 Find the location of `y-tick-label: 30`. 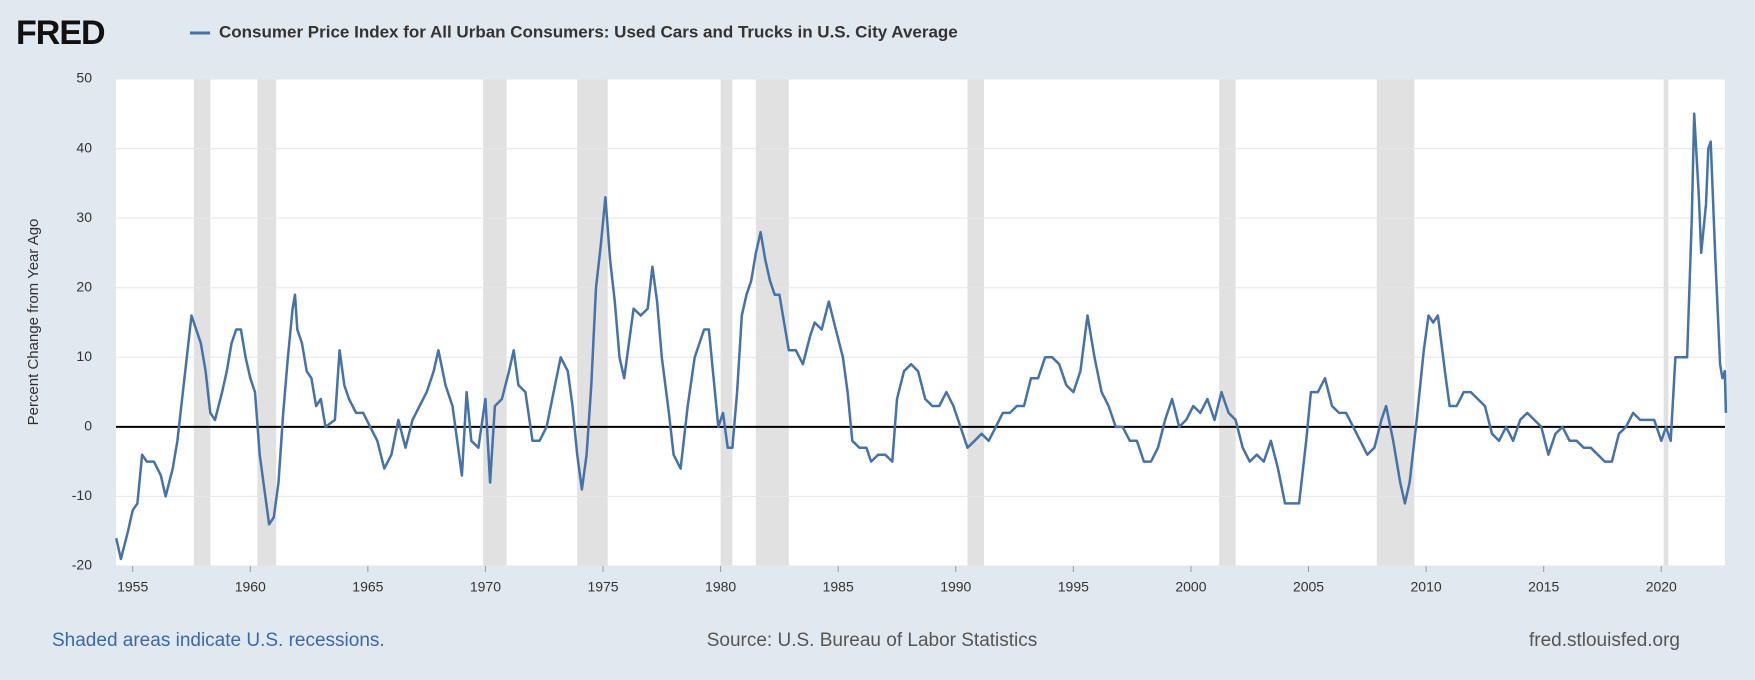

y-tick-label: 30 is located at coordinates (84, 217).